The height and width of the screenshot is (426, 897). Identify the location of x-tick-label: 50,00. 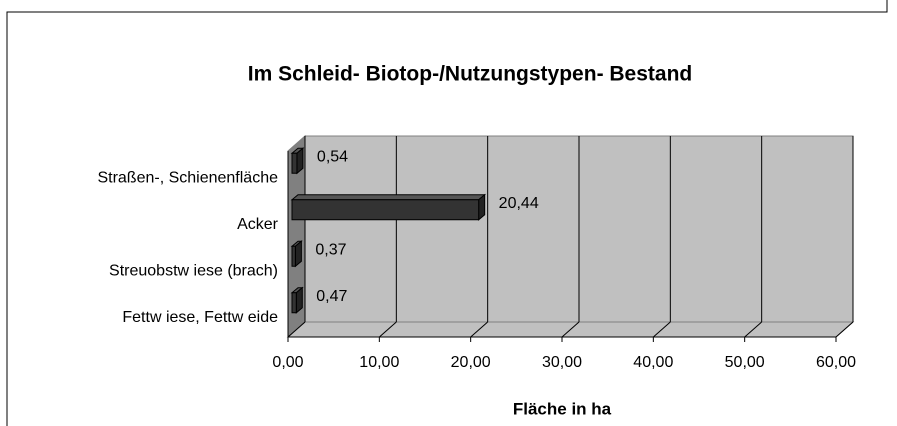
(745, 362).